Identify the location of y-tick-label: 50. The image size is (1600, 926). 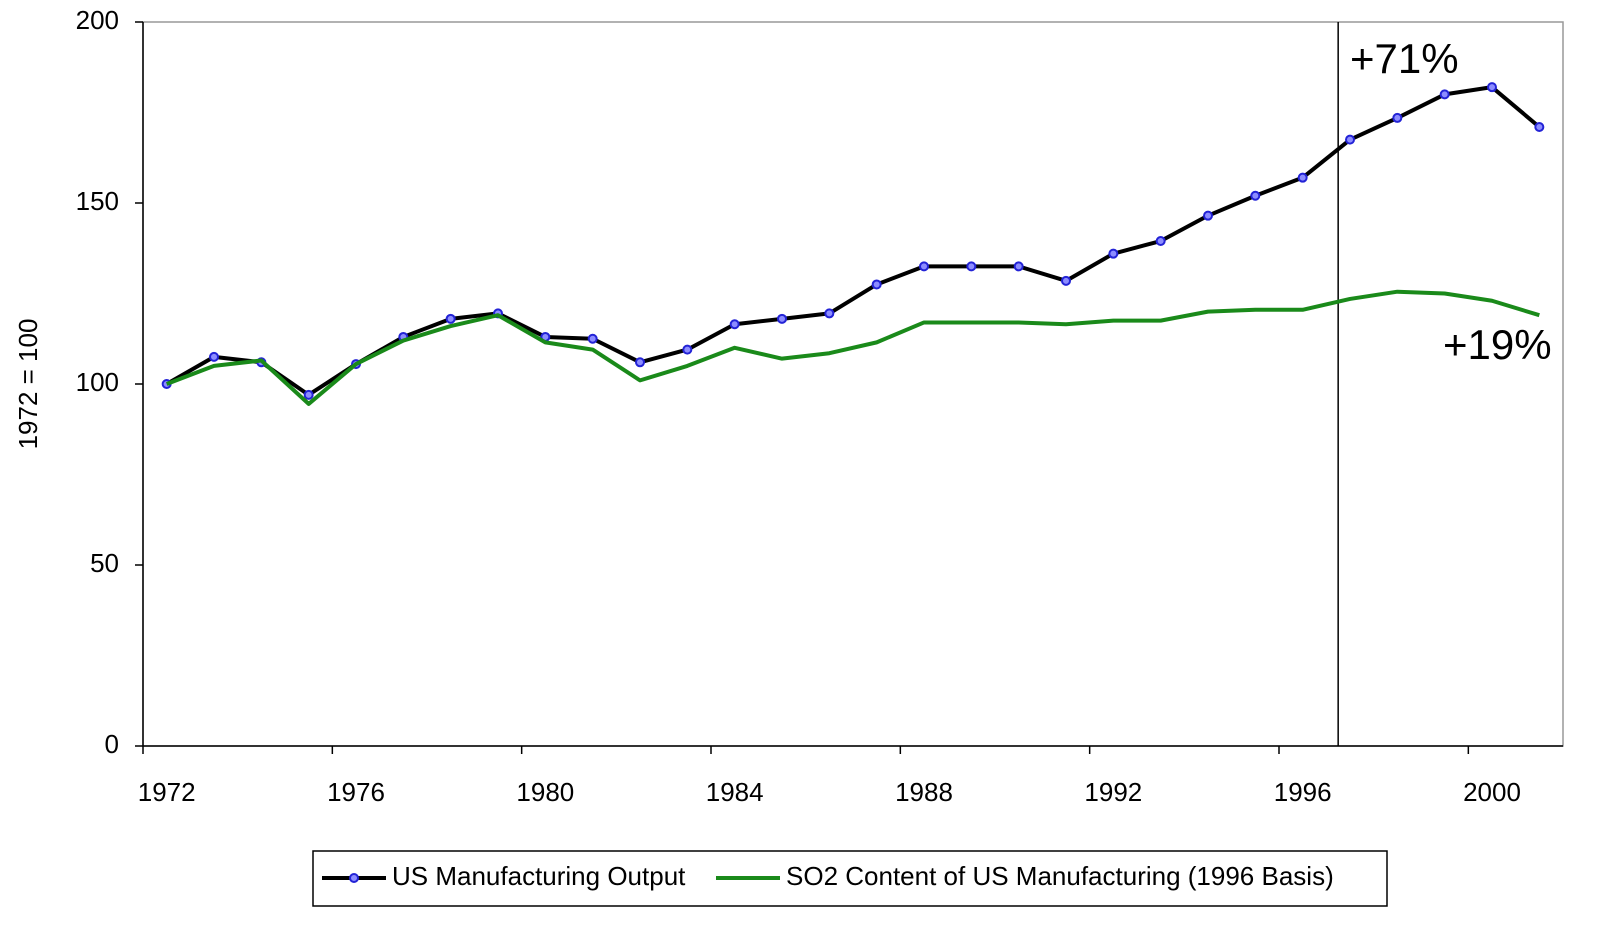
(104, 563).